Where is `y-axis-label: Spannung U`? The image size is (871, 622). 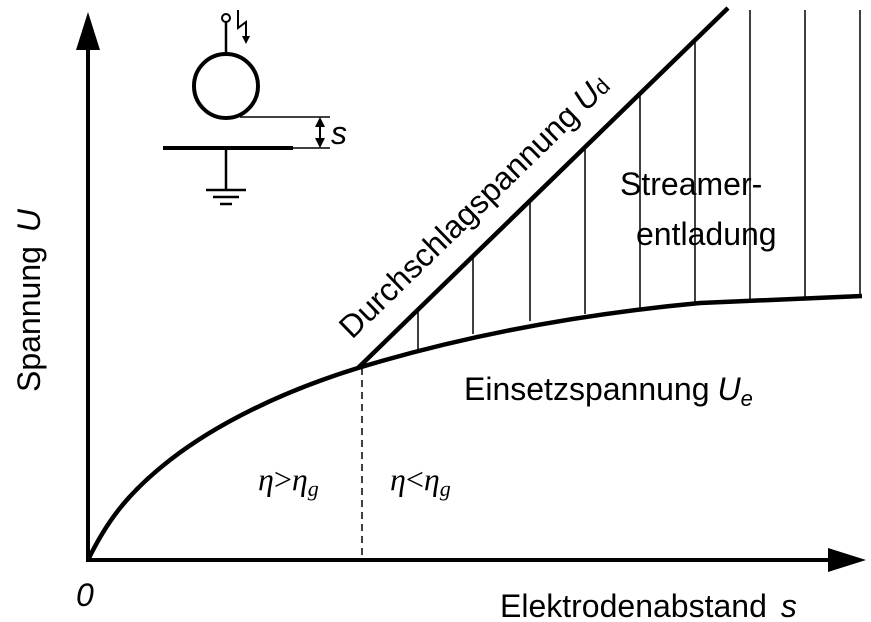 y-axis-label: Spannung U is located at coordinates (29, 300).